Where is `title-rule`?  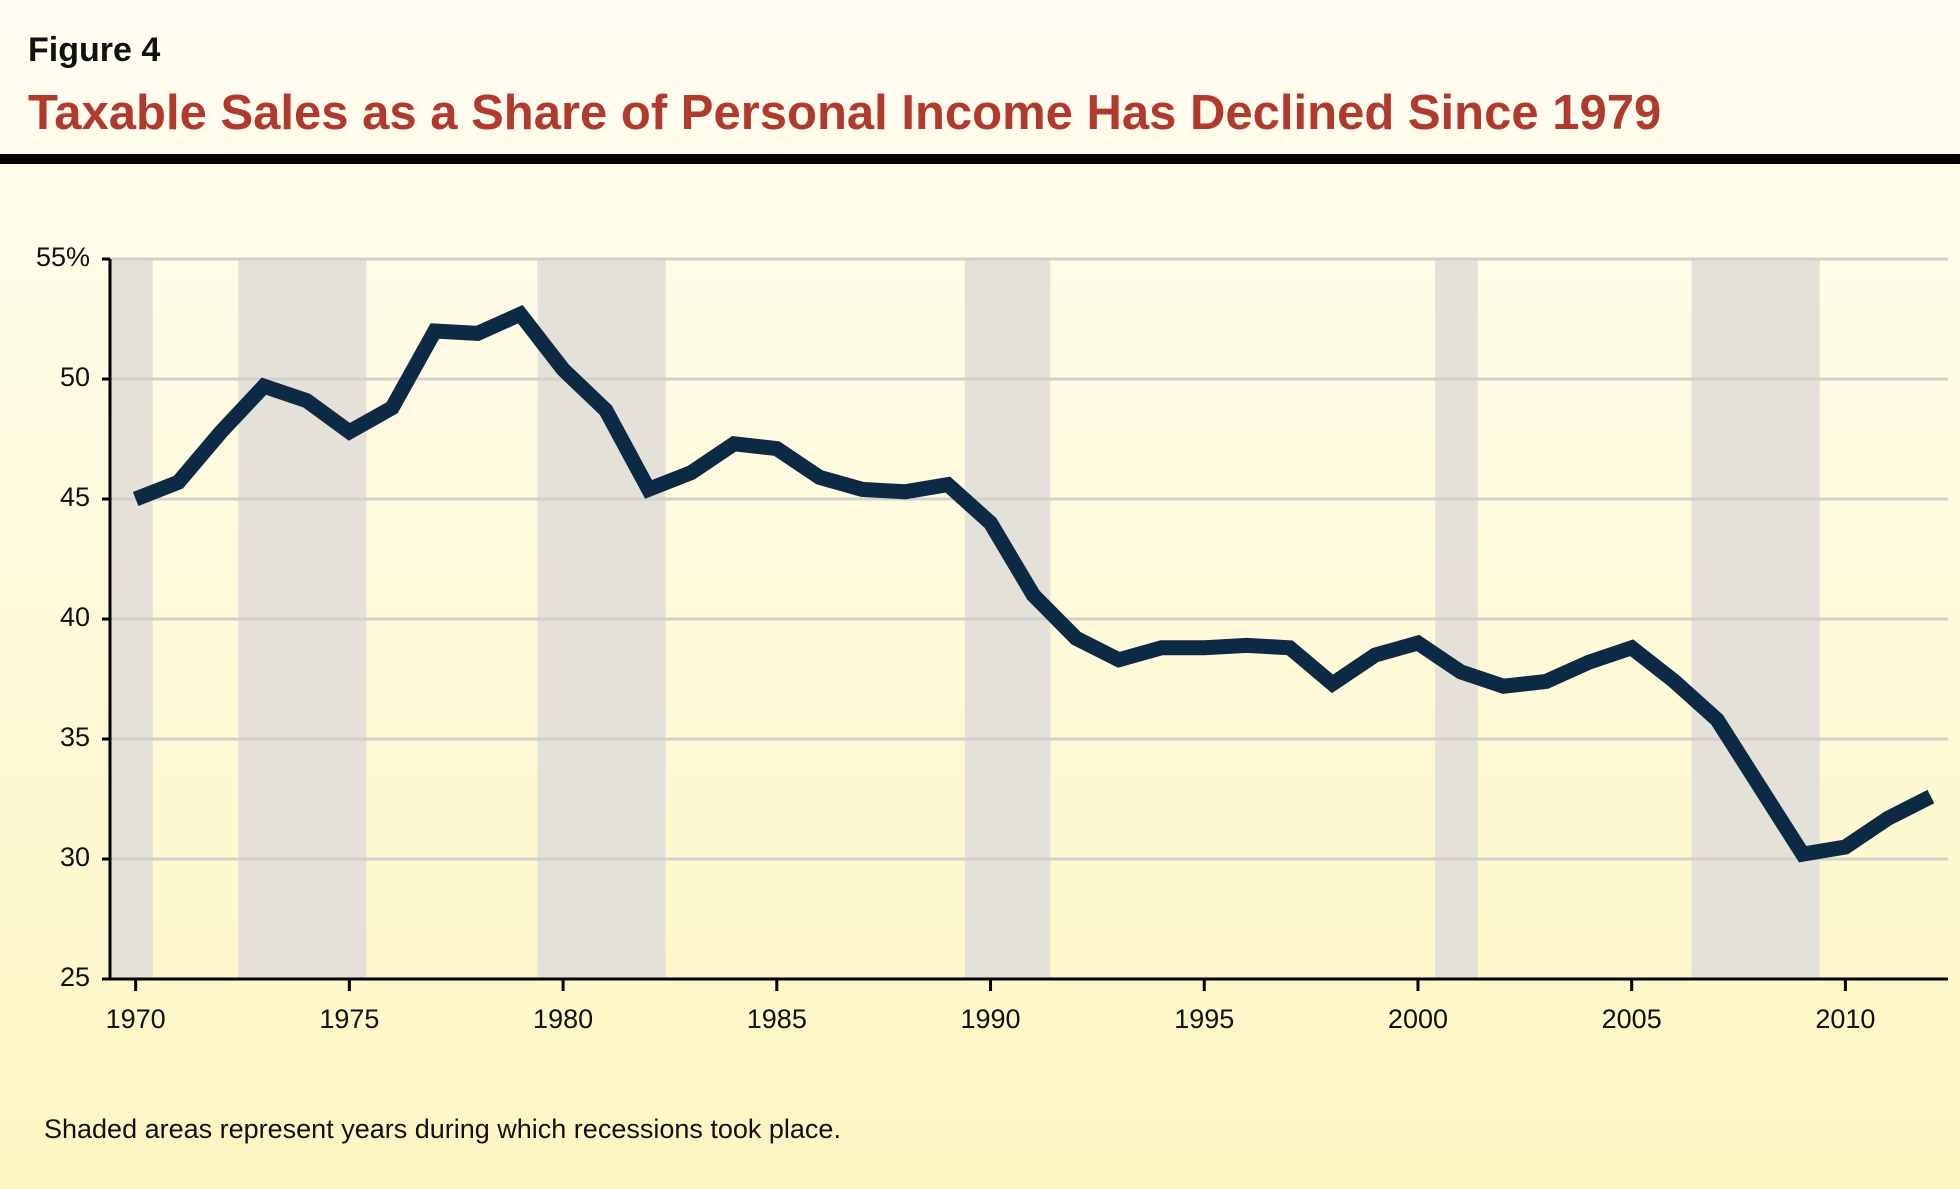 title-rule is located at coordinates (980, 159).